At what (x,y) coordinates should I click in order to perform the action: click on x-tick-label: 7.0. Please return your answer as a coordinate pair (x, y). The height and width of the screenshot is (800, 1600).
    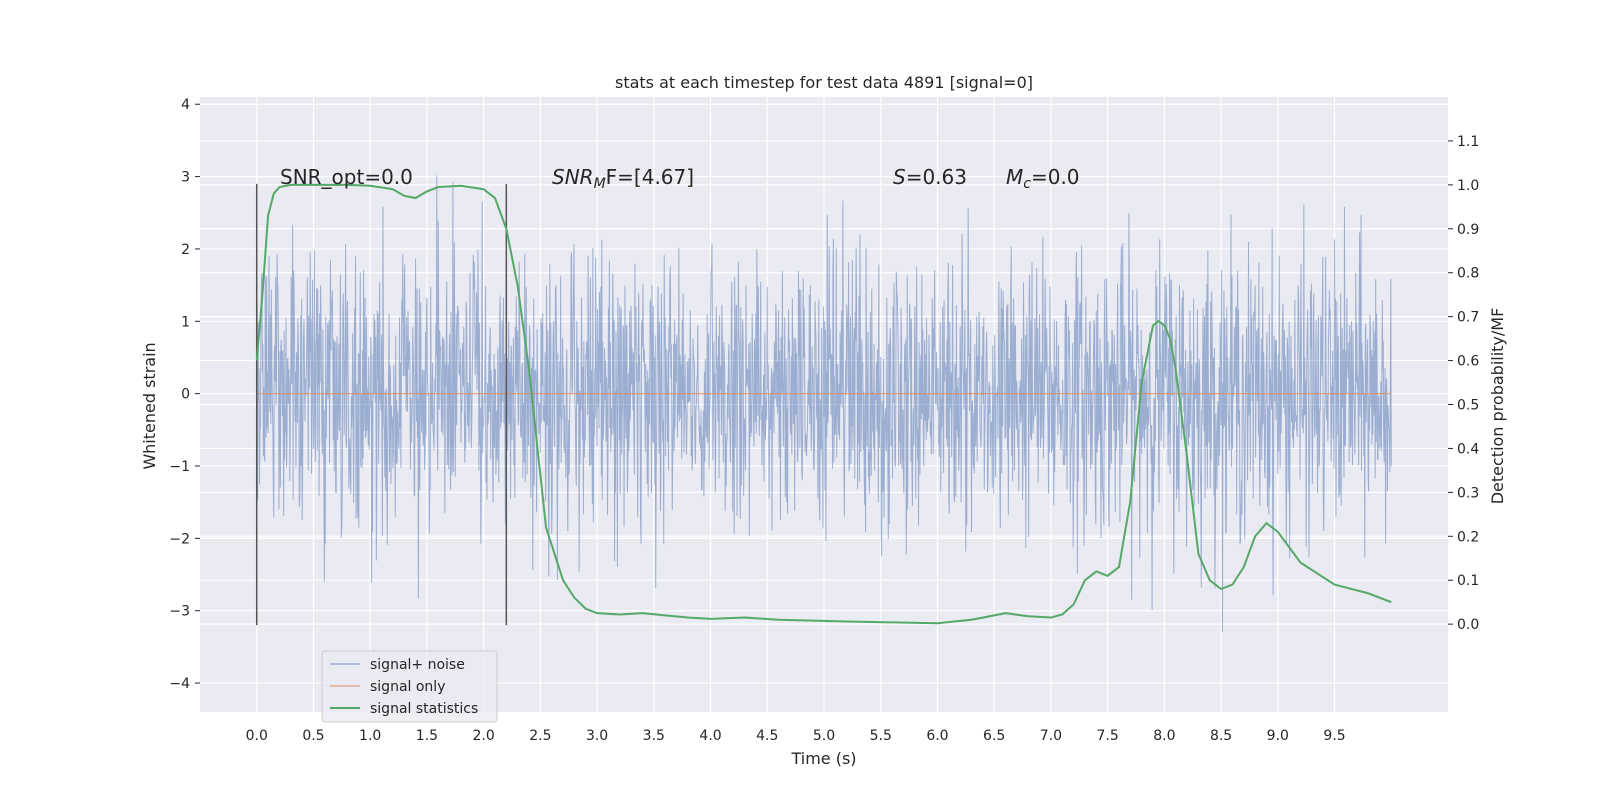
    Looking at the image, I should click on (1051, 736).